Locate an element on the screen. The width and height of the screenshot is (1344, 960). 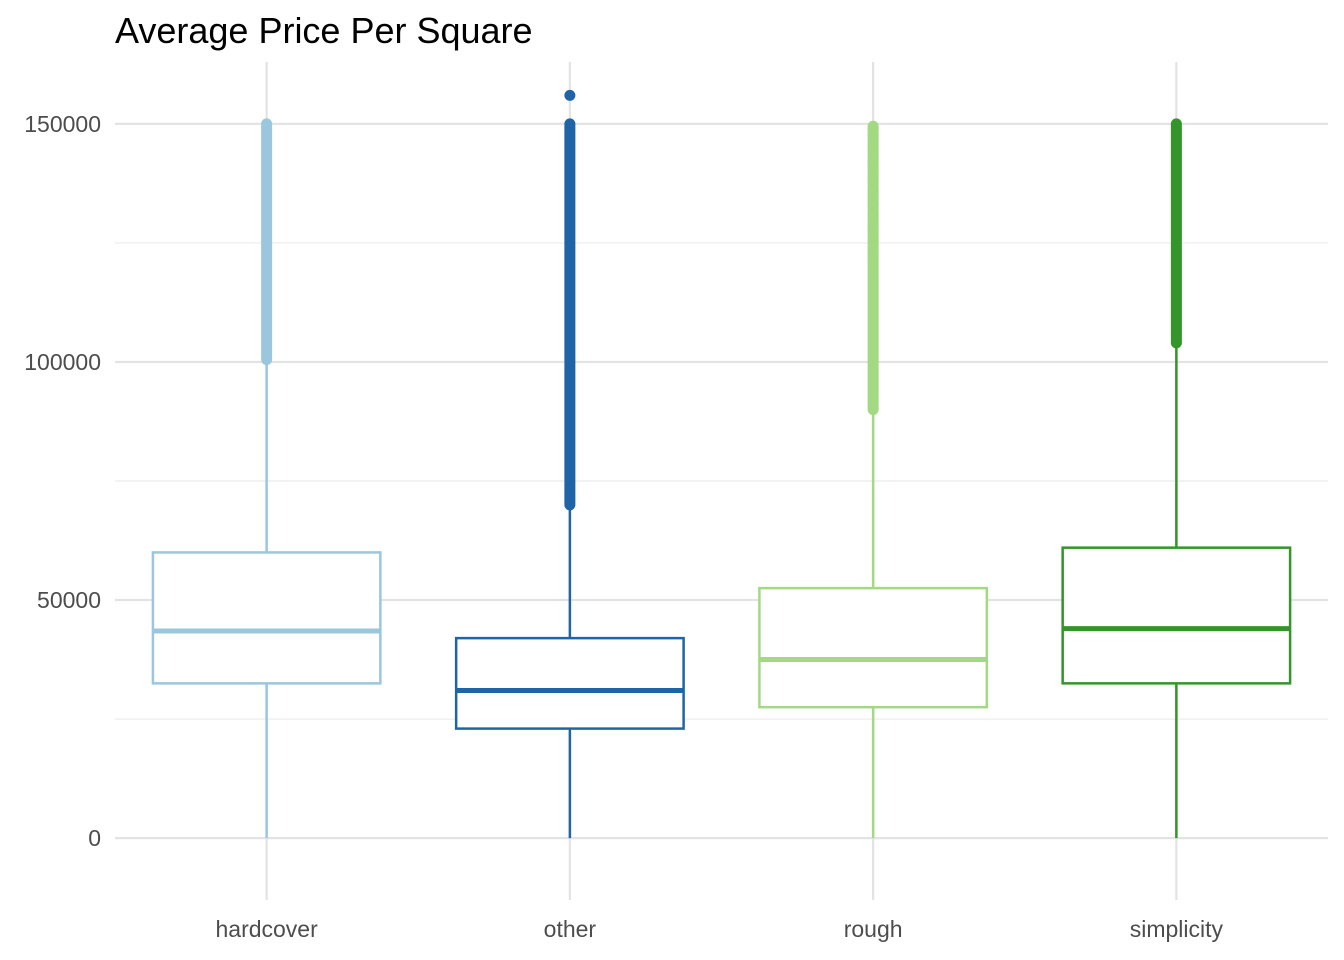
y-tick-label: 50000 is located at coordinates (69, 600).